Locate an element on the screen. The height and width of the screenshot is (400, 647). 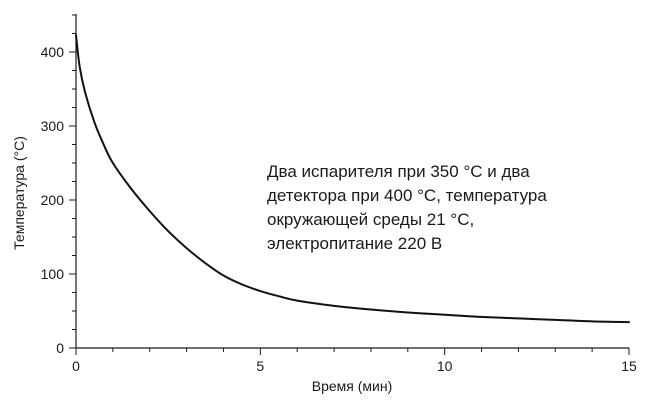
annotation-line-4: электропитание 220 В is located at coordinates (355, 243).